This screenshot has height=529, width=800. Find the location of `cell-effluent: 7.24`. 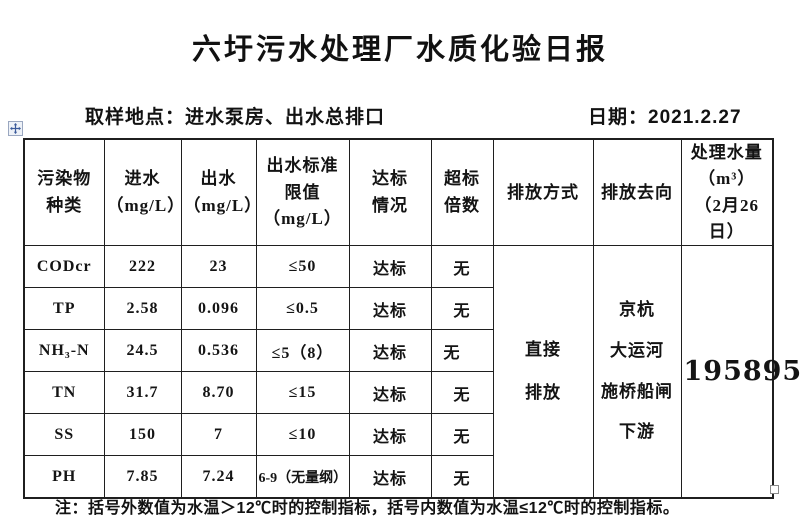

cell-effluent: 7.24 is located at coordinates (218, 477).